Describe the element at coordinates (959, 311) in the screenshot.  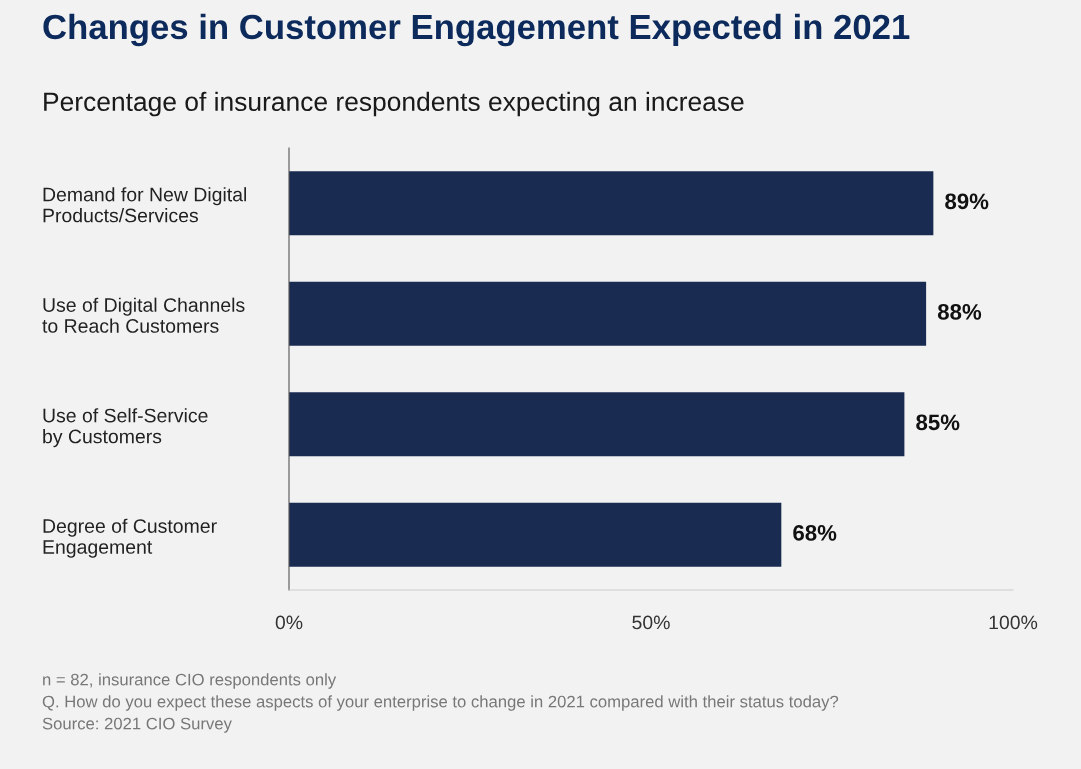
I see `data-label: 88%` at that location.